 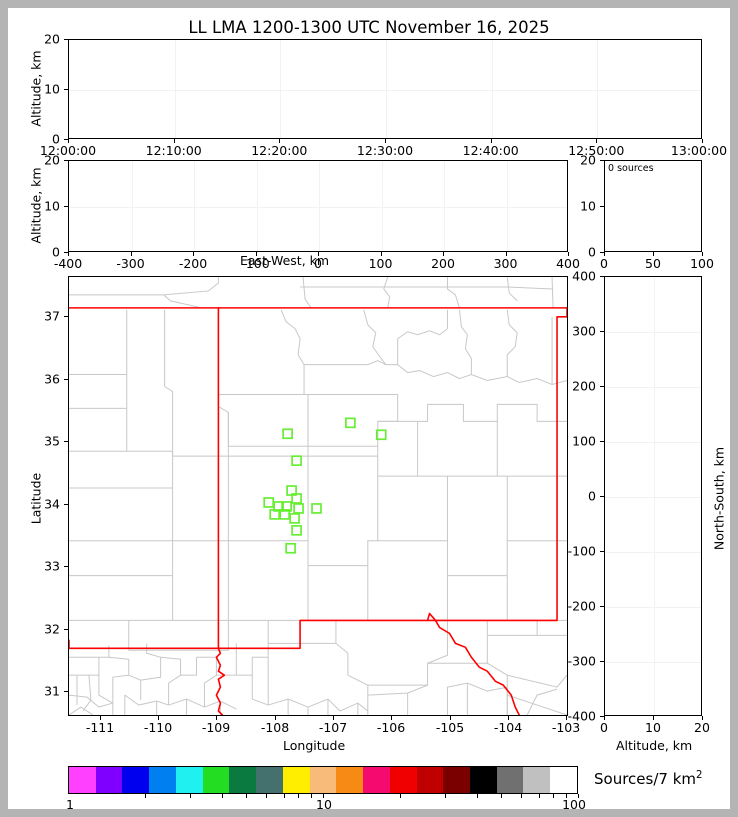 What do you see at coordinates (333, 727) in the screenshot?
I see `x-tick-label: -107` at bounding box center [333, 727].